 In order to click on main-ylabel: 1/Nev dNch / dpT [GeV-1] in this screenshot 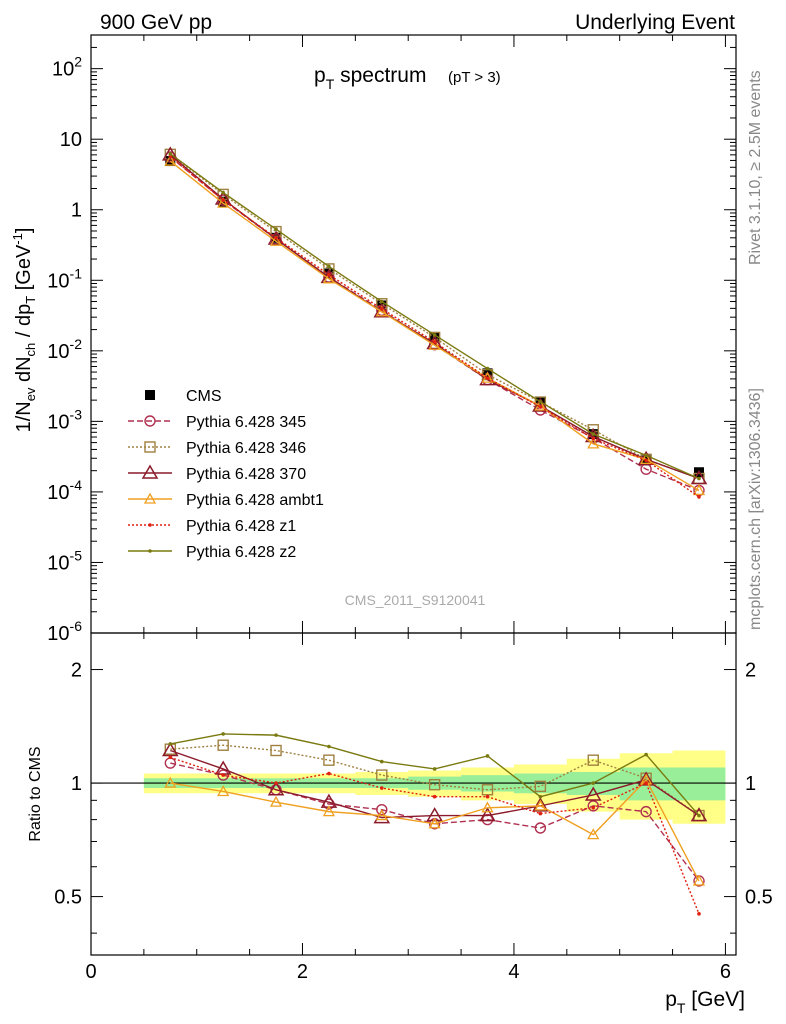, I will do `click(24, 330)`.